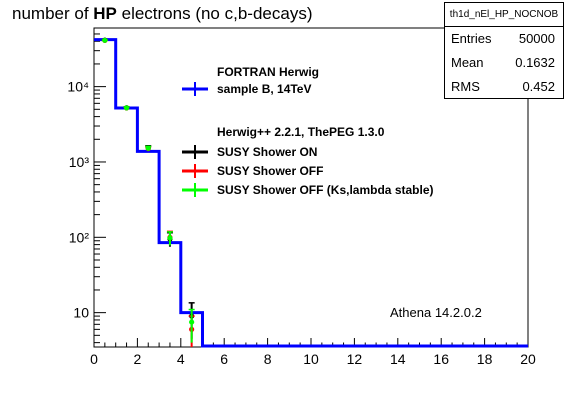 The width and height of the screenshot is (567, 411). What do you see at coordinates (264, 89) in the screenshot?
I see `legend-entry-label: sample B, 14TeV` at bounding box center [264, 89].